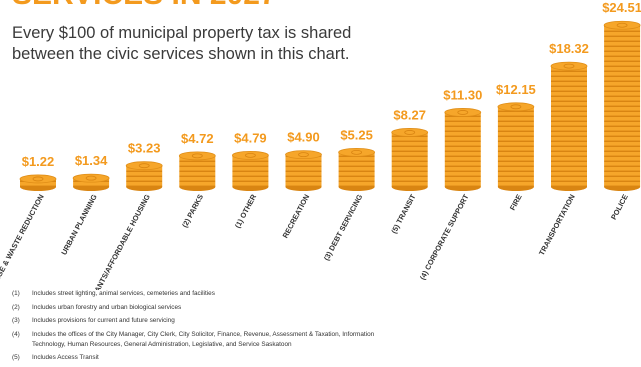 This screenshot has width=641, height=367. I want to click on category-label: GARBAGE & WASTE REDUCTION, so click(23, 241).